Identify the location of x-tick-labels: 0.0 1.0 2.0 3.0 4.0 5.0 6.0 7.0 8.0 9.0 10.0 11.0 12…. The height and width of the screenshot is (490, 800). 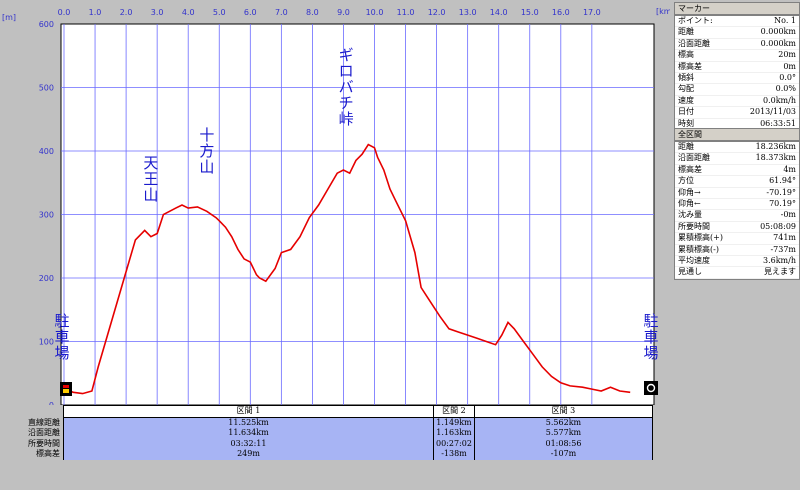
(329, 12).